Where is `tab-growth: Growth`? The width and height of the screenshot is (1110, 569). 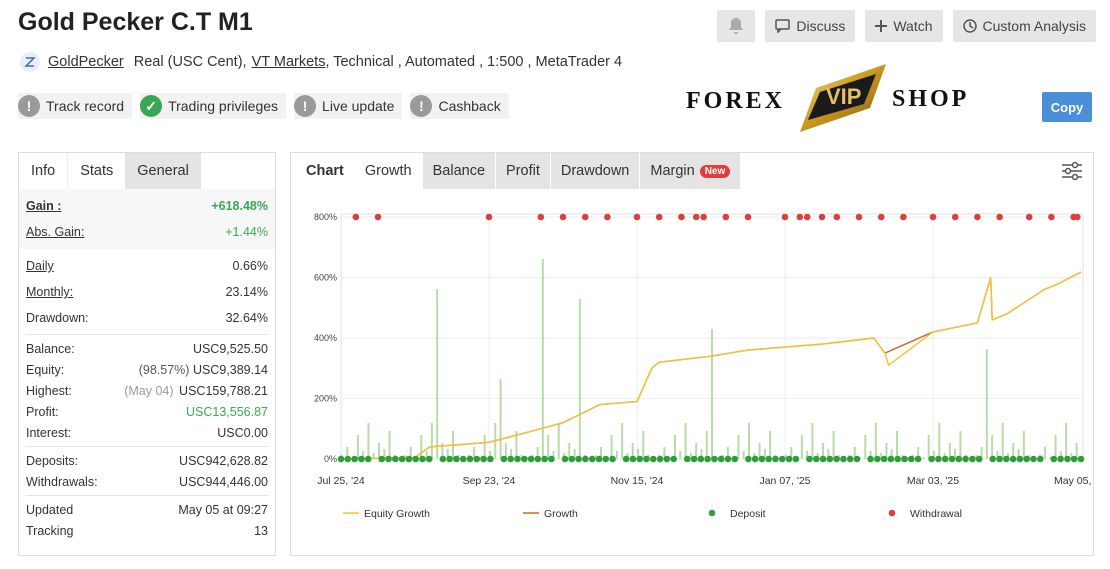 tab-growth: Growth is located at coordinates (388, 171).